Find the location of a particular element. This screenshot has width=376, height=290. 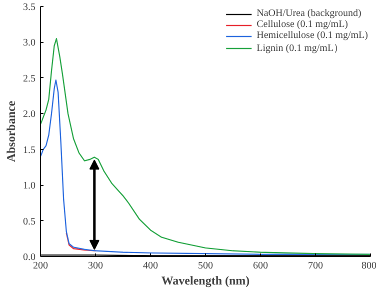

x-tick-label: 300 is located at coordinates (95, 266).